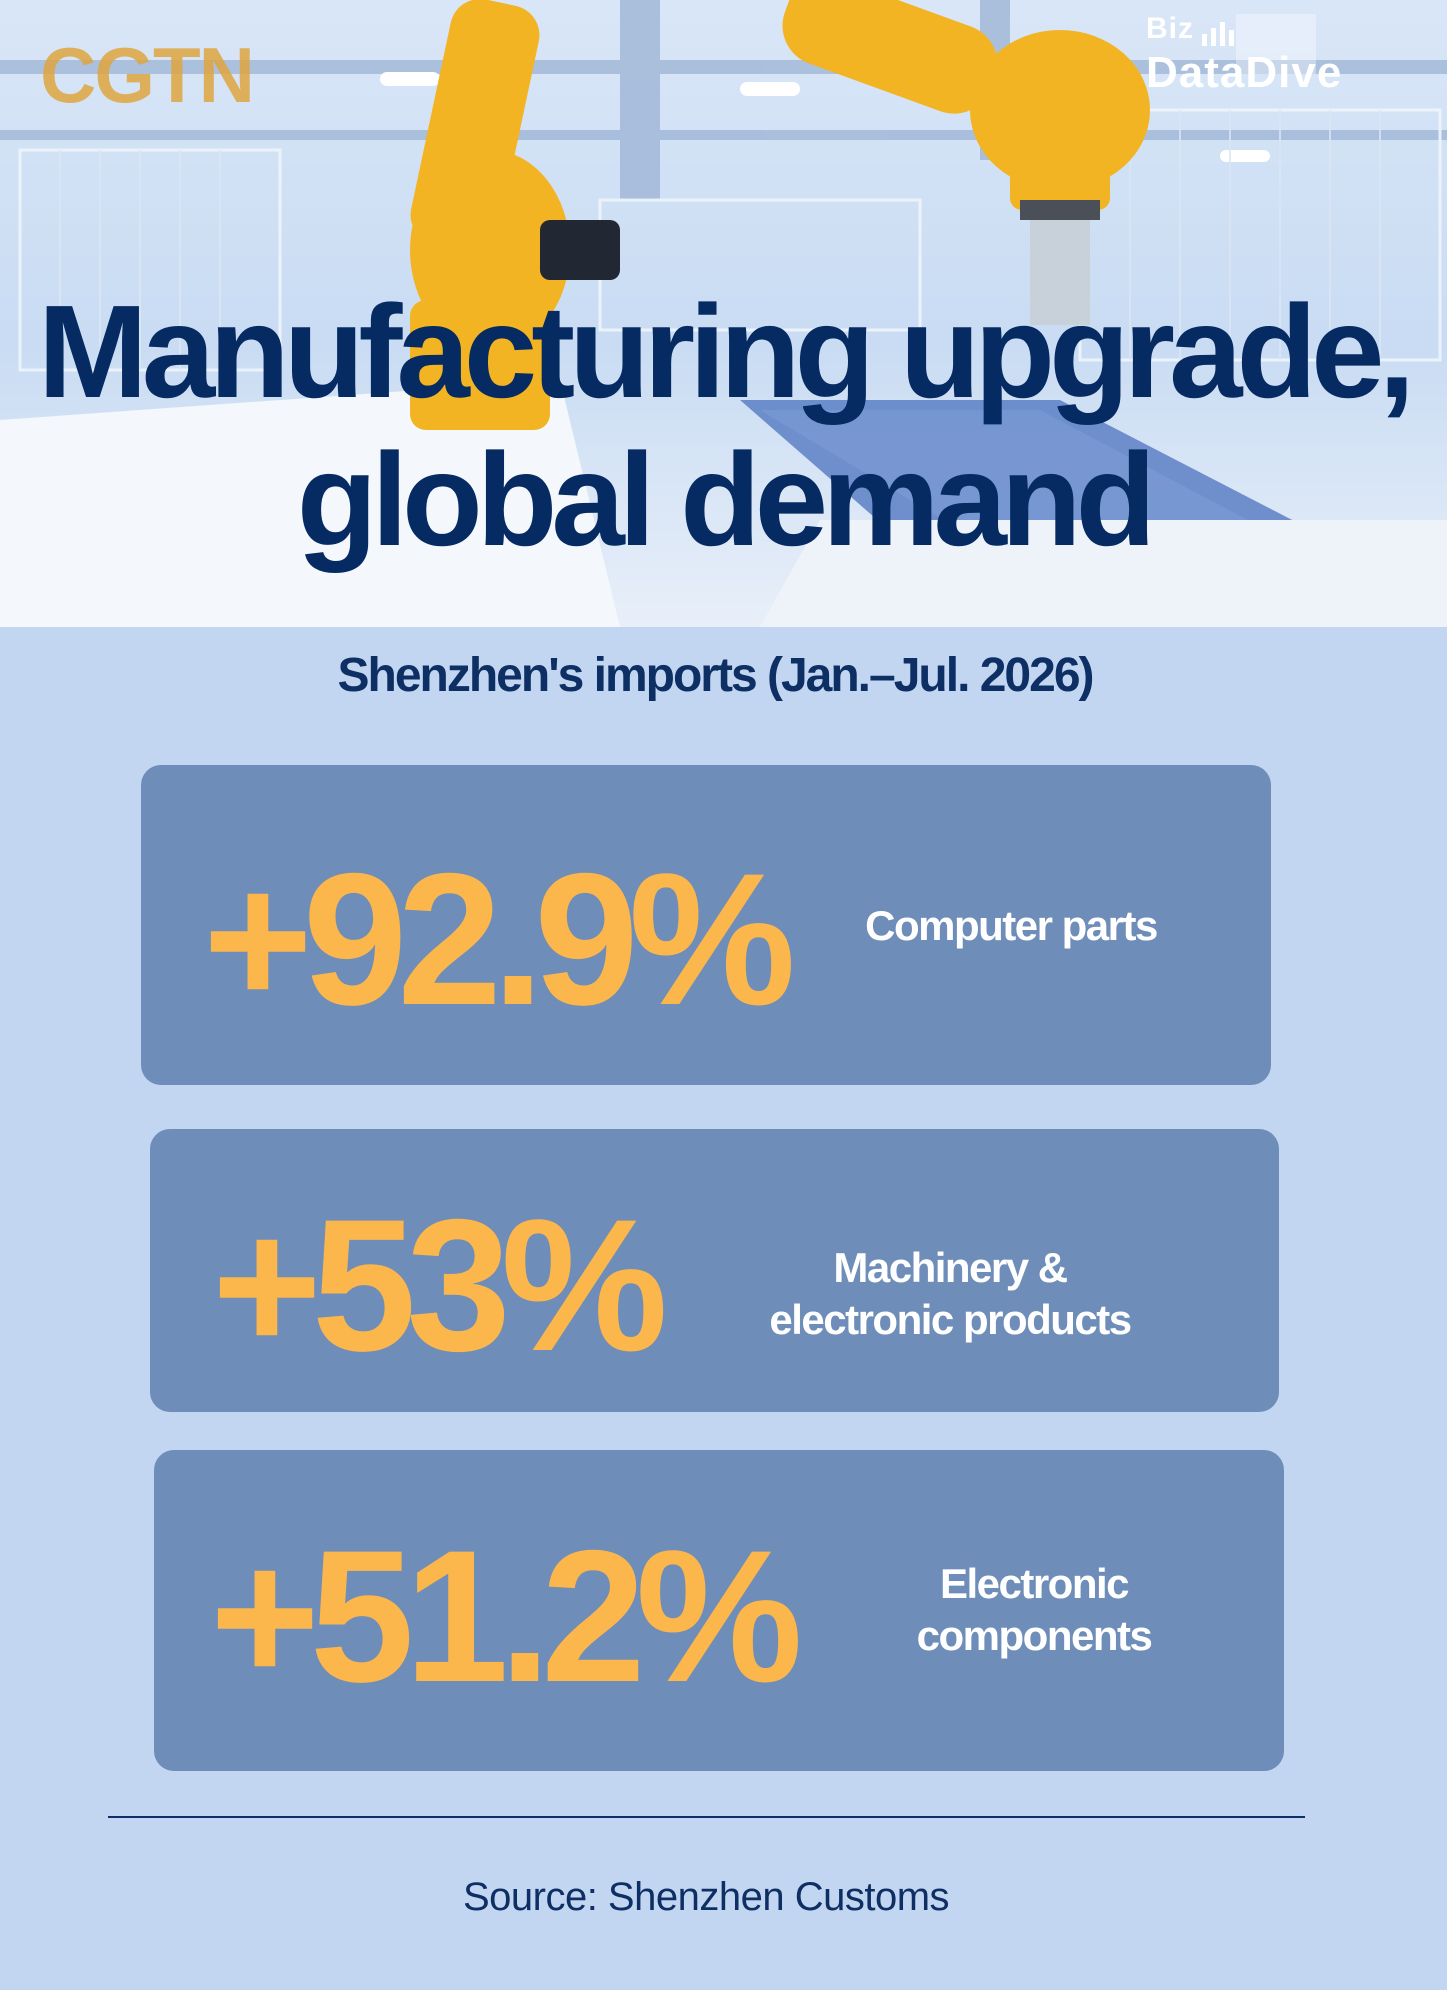 Image resolution: width=1447 pixels, height=1990 pixels. Describe the element at coordinates (499, 939) in the screenshot. I see `stat-value: +92.9%` at that location.